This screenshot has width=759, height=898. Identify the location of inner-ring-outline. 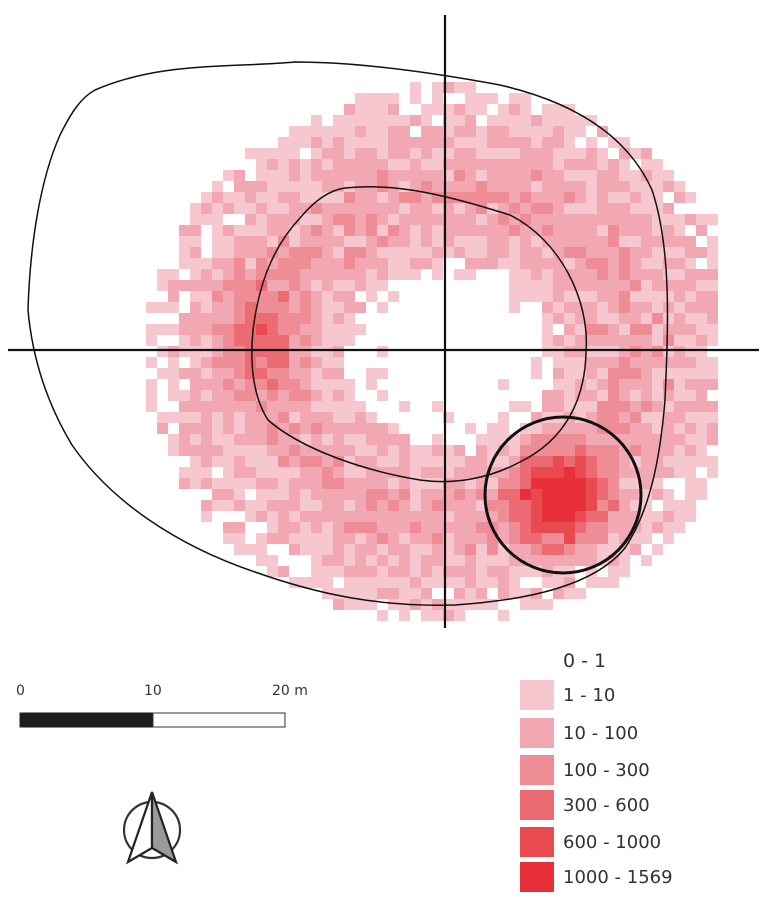
(419, 334).